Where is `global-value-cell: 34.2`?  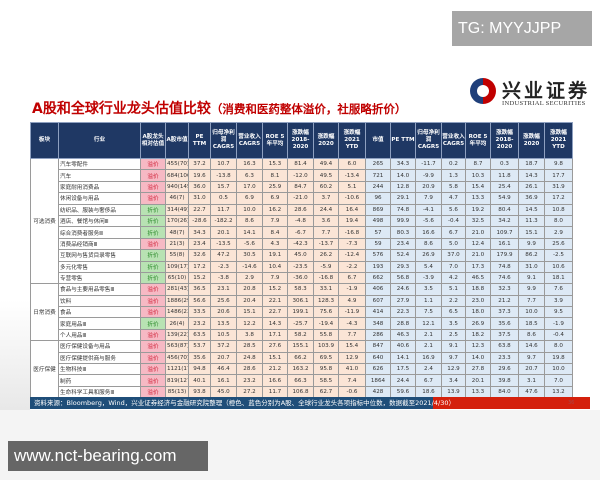
global-value-cell: 34.2 is located at coordinates (504, 221).